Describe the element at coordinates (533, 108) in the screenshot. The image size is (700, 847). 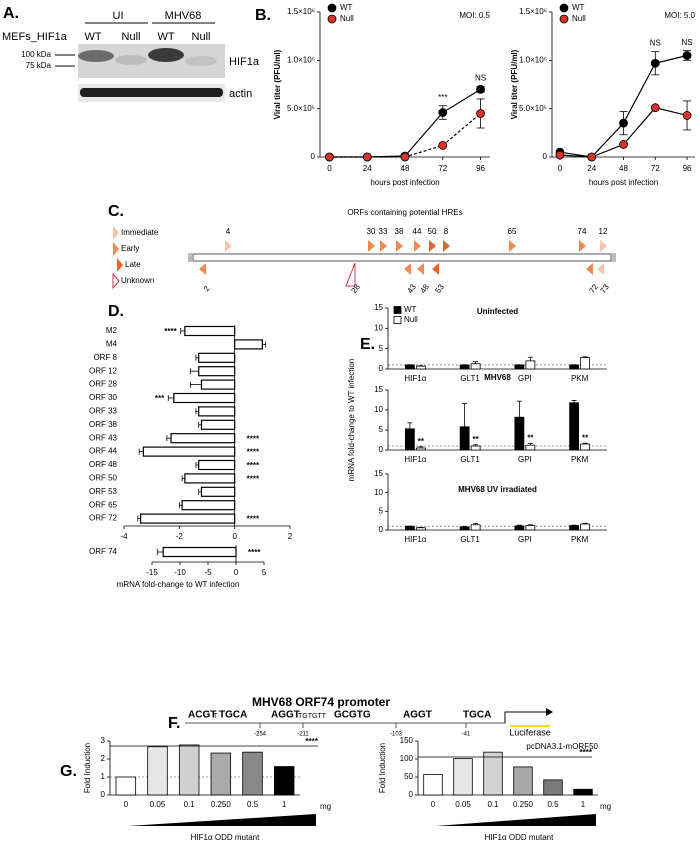
I see `y-tick-label: 5.0×10⁵` at that location.